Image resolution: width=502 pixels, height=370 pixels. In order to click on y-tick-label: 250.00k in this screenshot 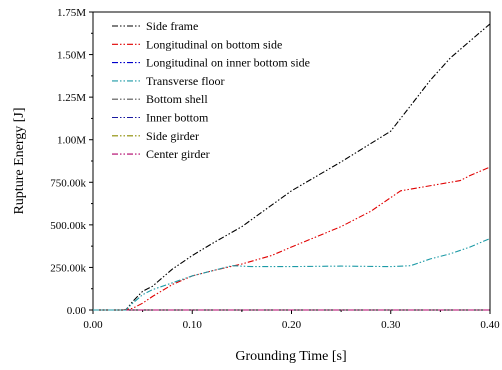, I will do `click(68, 268)`.